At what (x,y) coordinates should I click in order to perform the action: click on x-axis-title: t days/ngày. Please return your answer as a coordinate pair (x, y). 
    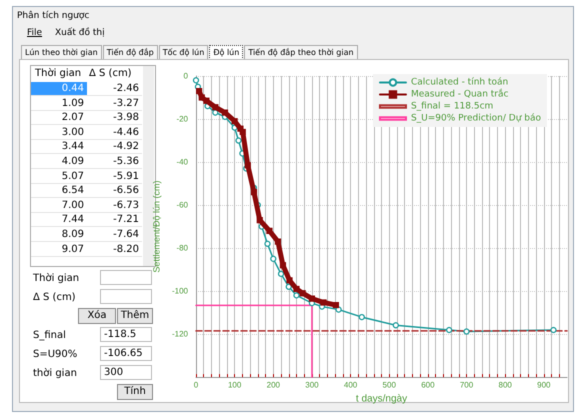
    Looking at the image, I should click on (382, 399).